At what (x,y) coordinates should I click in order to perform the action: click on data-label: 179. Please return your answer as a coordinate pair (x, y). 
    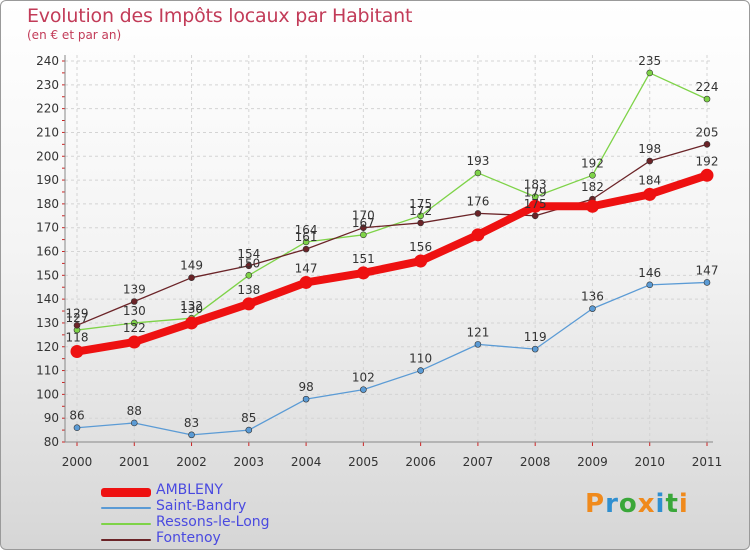
    Looking at the image, I should click on (535, 192).